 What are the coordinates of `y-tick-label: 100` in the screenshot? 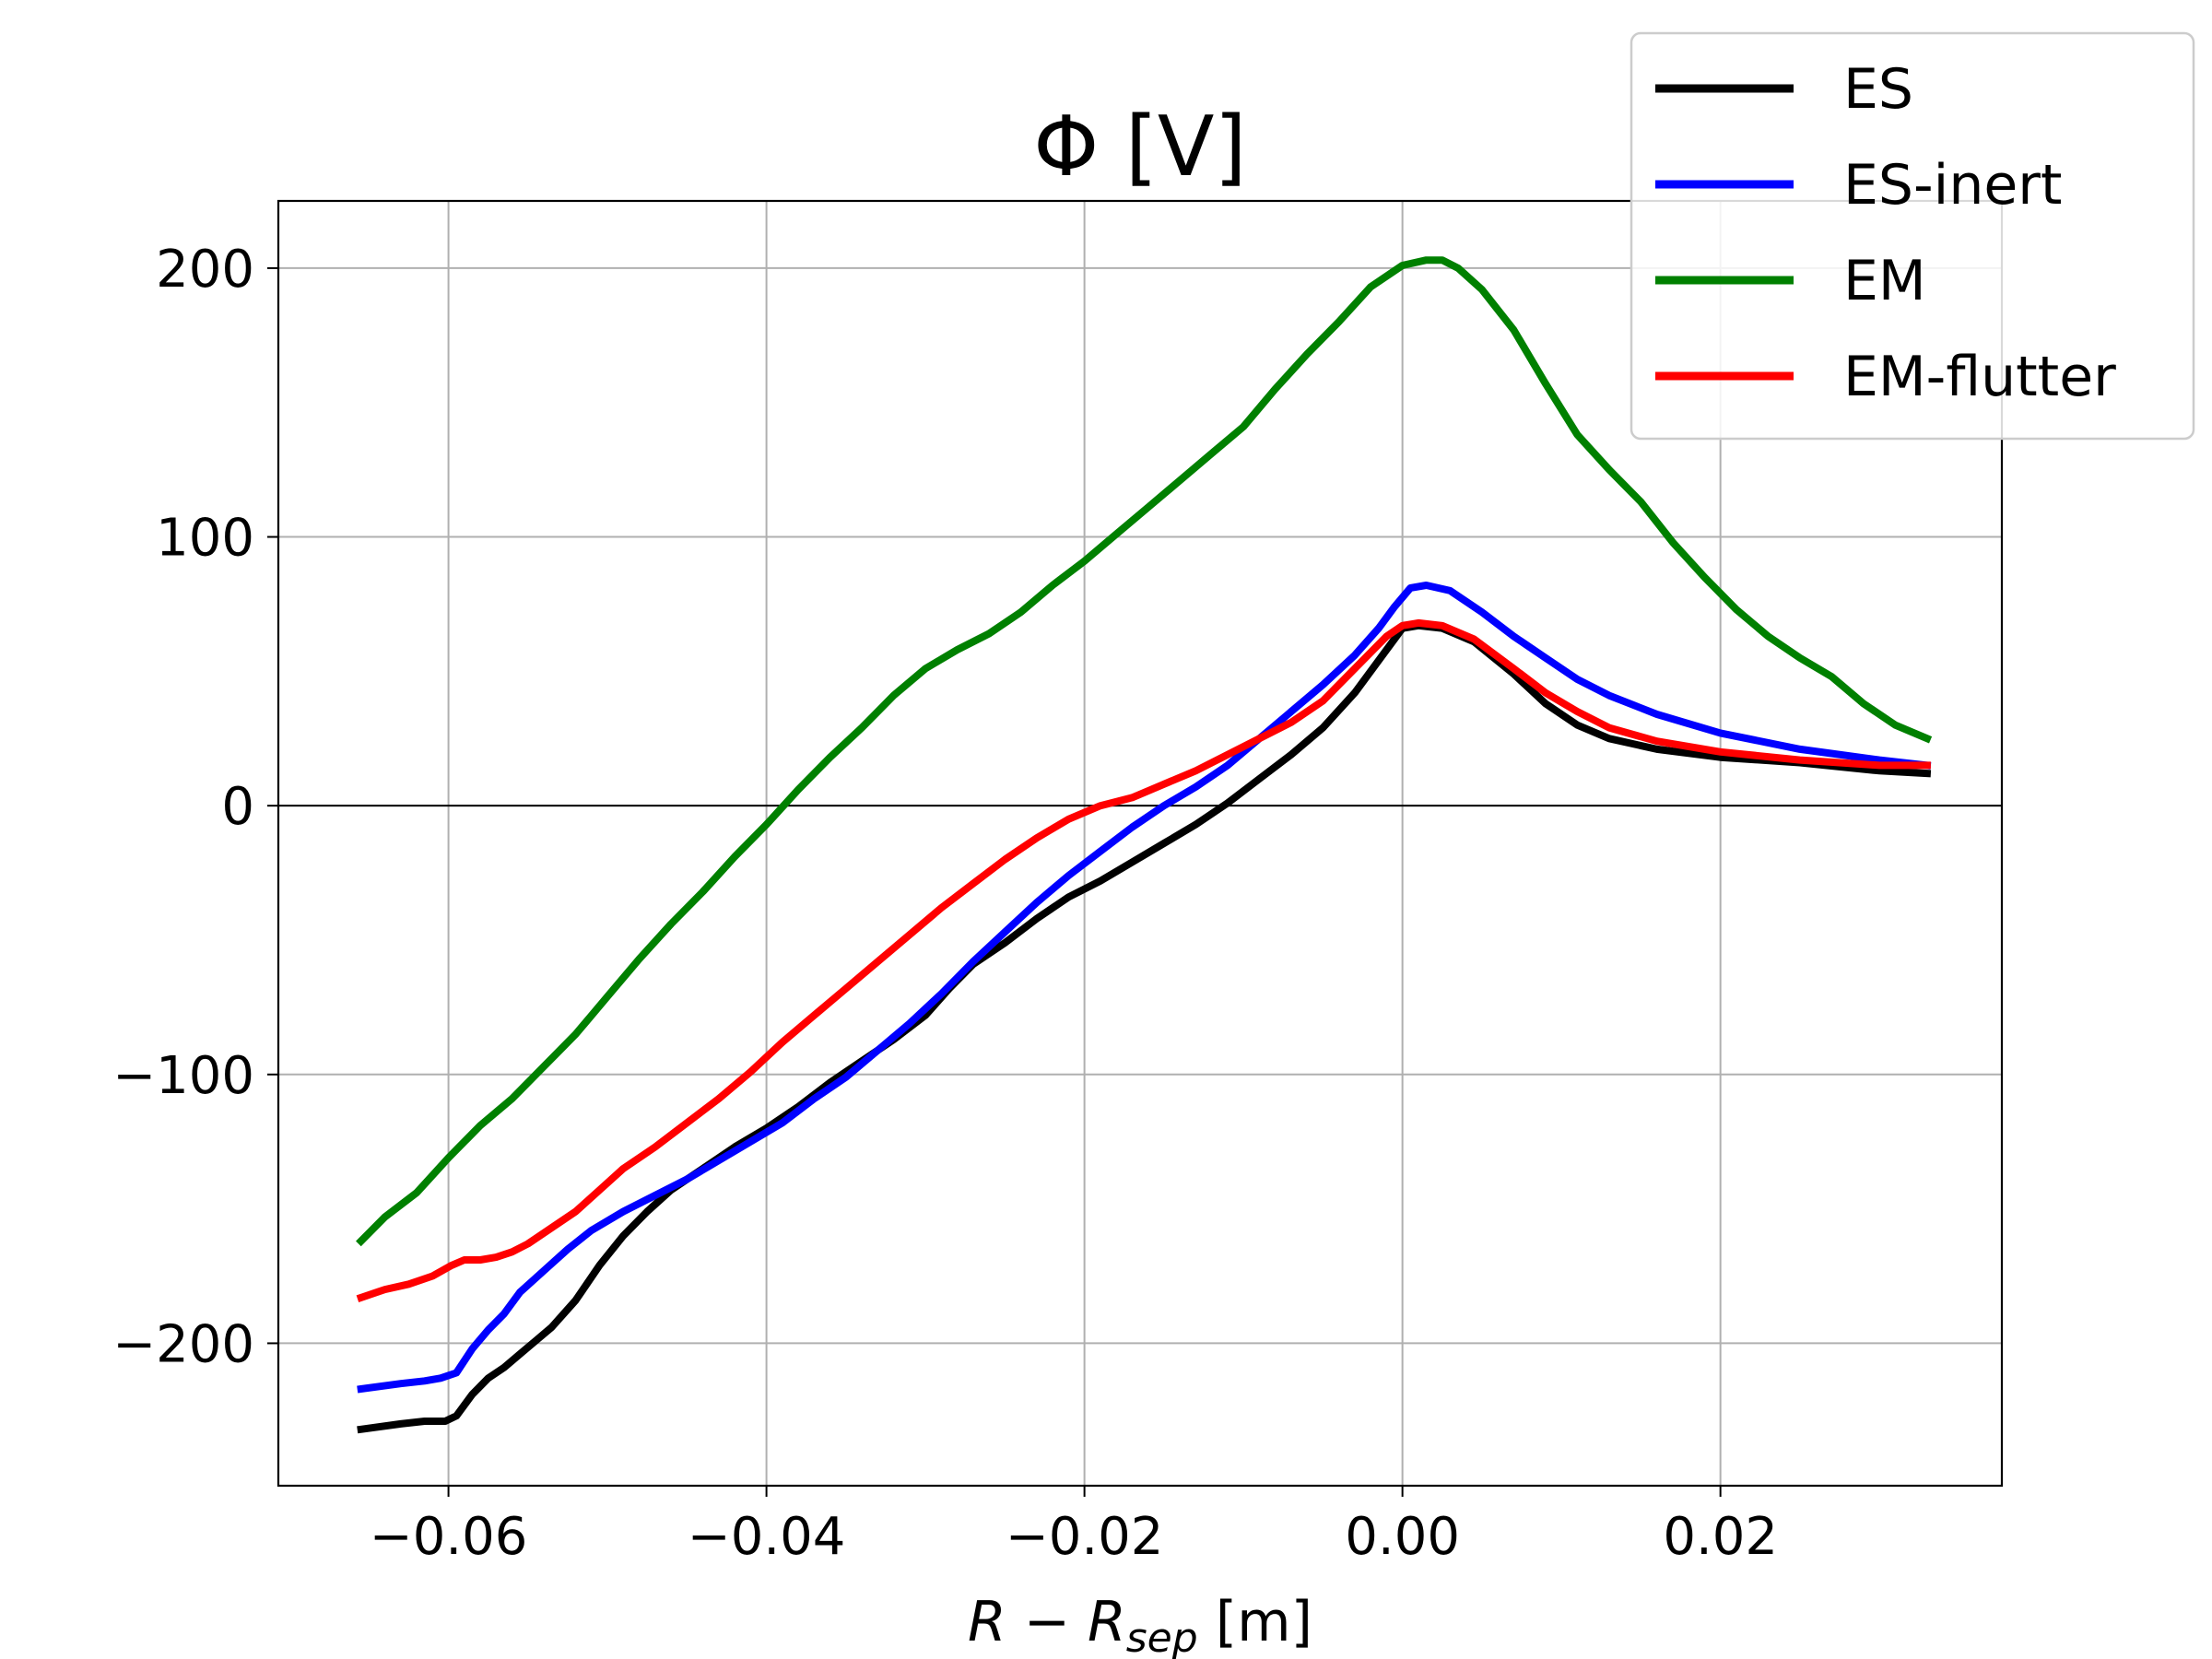 It's located at (205, 539).